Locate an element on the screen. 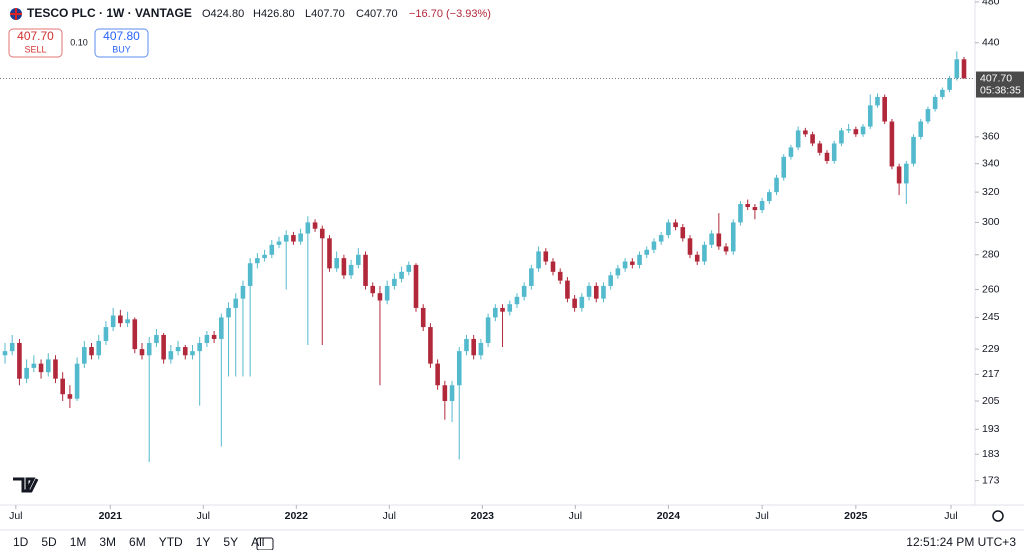  x-tick-label: 2024 is located at coordinates (669, 516).